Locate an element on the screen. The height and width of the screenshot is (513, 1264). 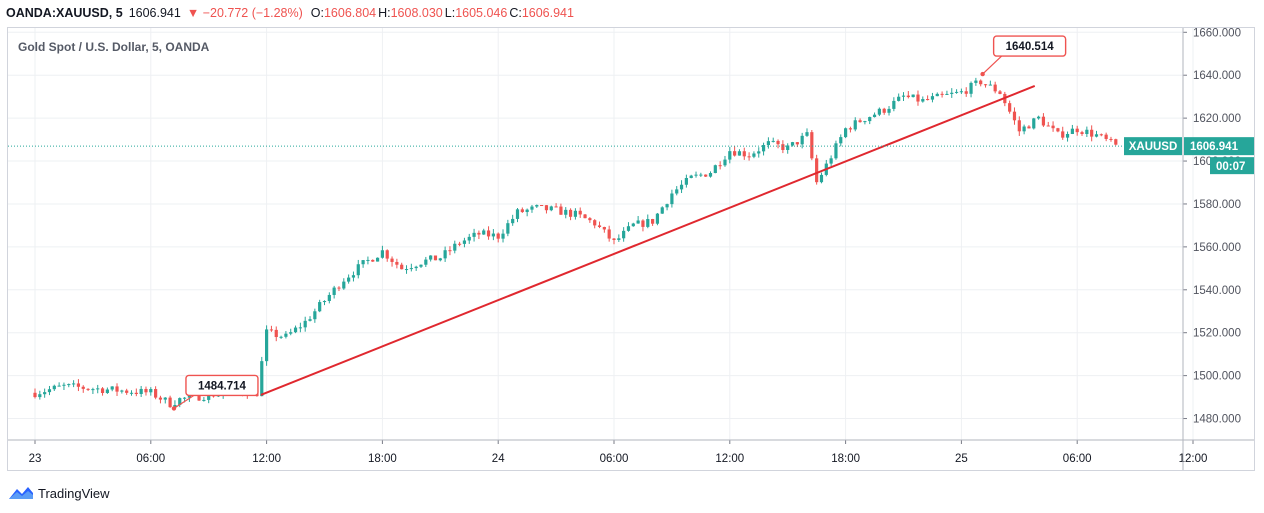
countdown-label: 00:07 is located at coordinates (1230, 167).